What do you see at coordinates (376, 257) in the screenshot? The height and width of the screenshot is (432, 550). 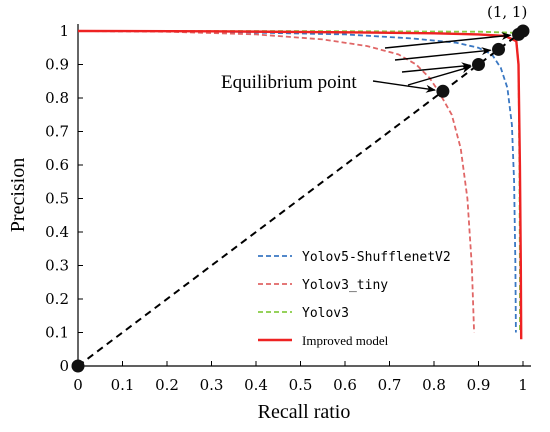 I see `legend-label: Yolov5-ShufflenetV2` at bounding box center [376, 257].